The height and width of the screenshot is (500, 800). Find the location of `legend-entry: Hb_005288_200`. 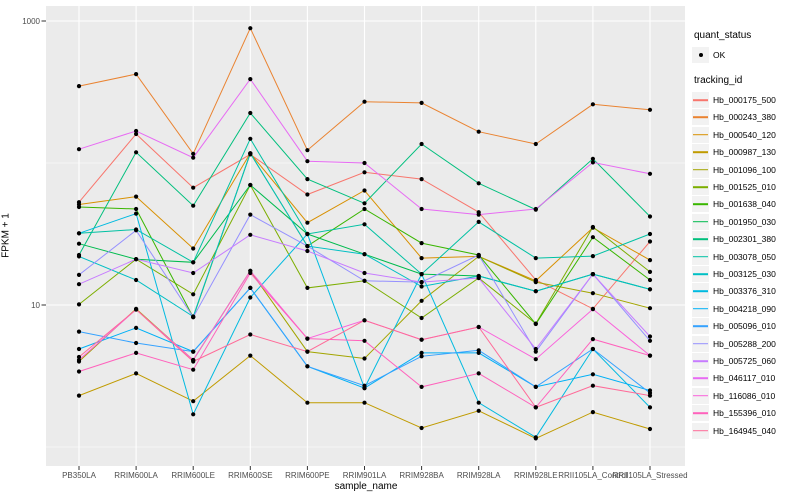

legend-entry: Hb_005288_200 is located at coordinates (745, 343).